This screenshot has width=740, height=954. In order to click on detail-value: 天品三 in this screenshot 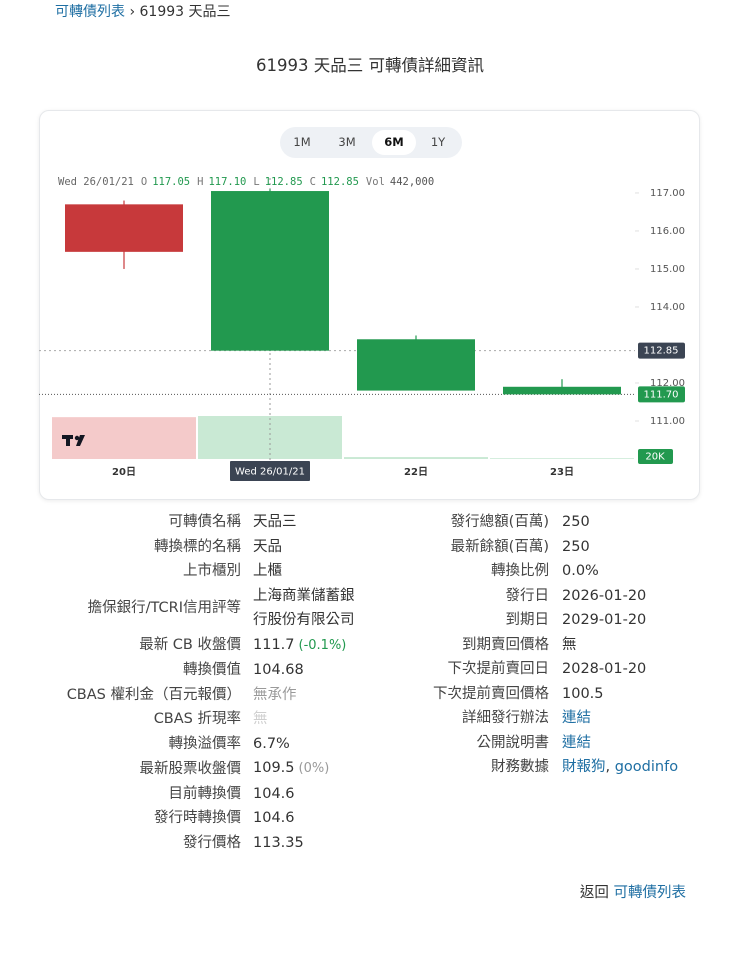, I will do `click(323, 522)`.